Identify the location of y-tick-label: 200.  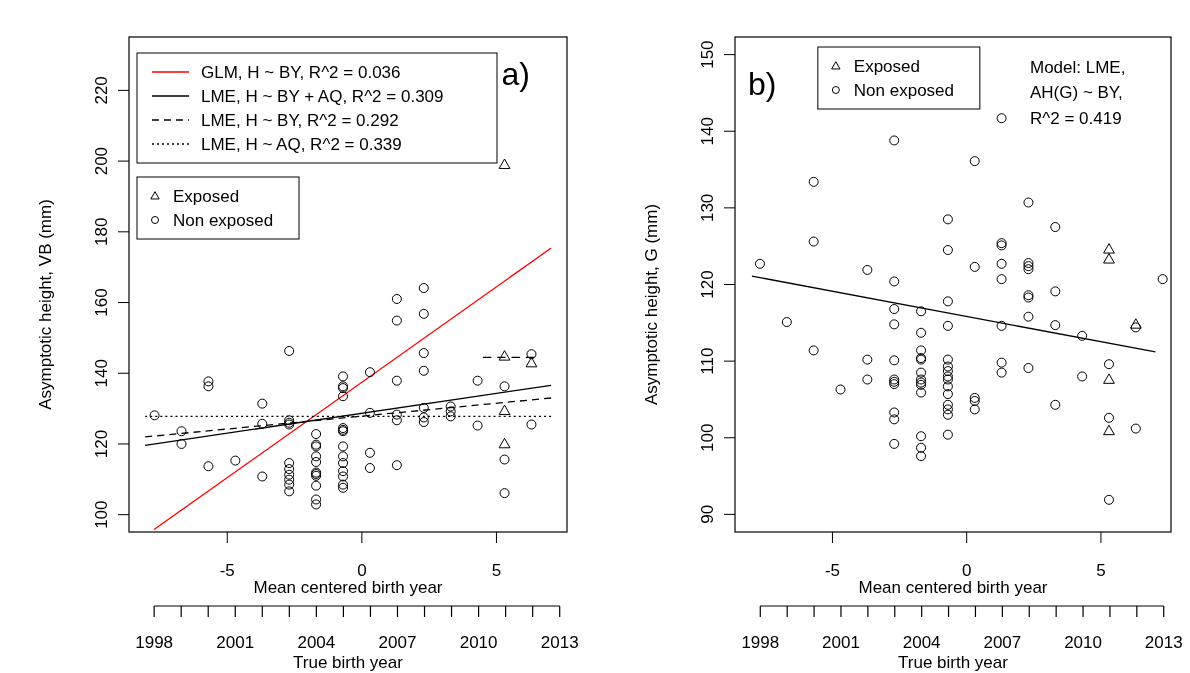
(101, 161).